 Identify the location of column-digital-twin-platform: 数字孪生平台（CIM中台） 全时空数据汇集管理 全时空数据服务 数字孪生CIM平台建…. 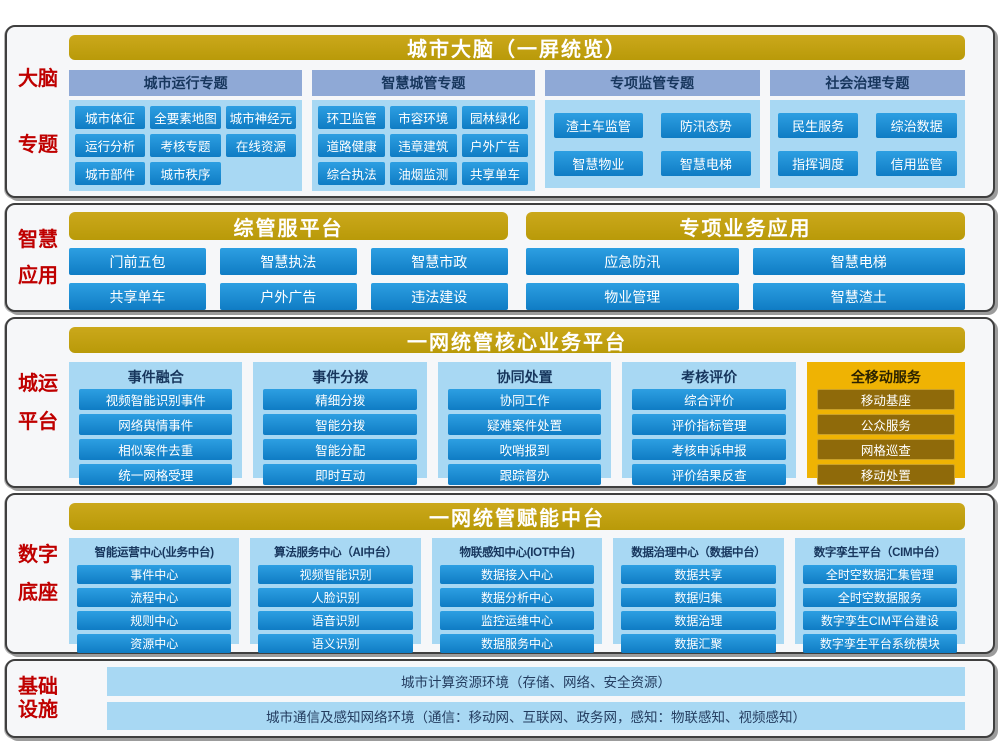
(880, 595).